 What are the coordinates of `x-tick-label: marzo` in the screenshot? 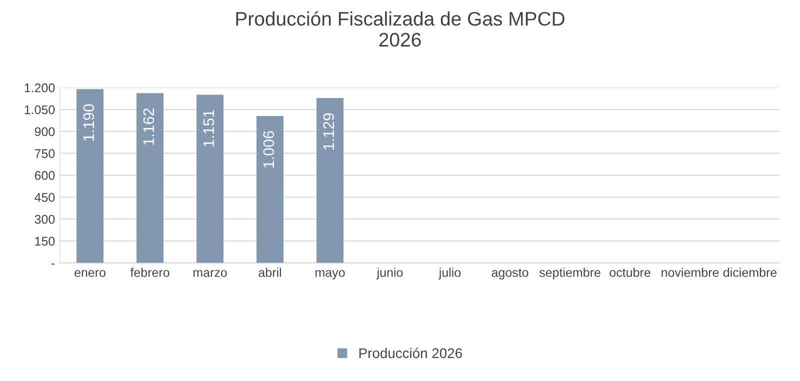 It's located at (210, 273).